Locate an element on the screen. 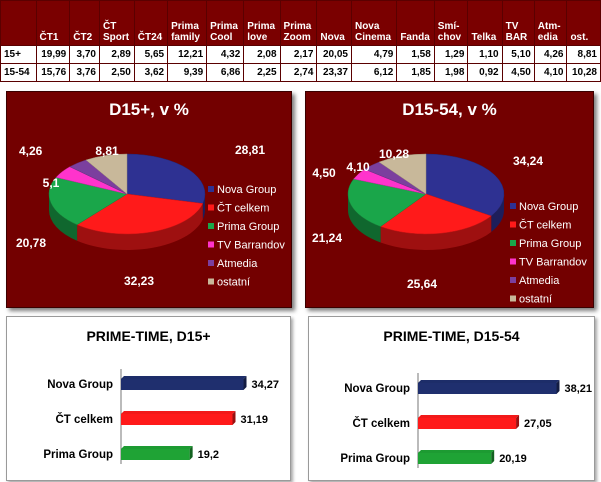 This screenshot has width=601, height=482. column-header: Prima family is located at coordinates (187, 23).